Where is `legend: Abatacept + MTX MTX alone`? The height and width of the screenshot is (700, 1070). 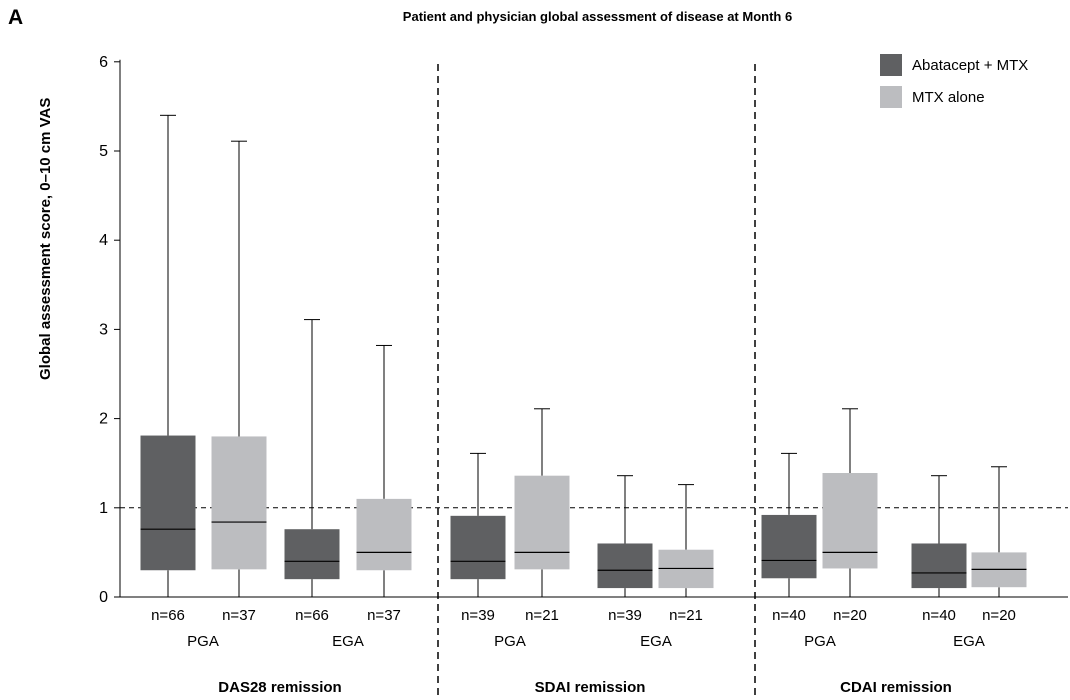 legend: Abatacept + MTX MTX alone is located at coordinates (954, 86).